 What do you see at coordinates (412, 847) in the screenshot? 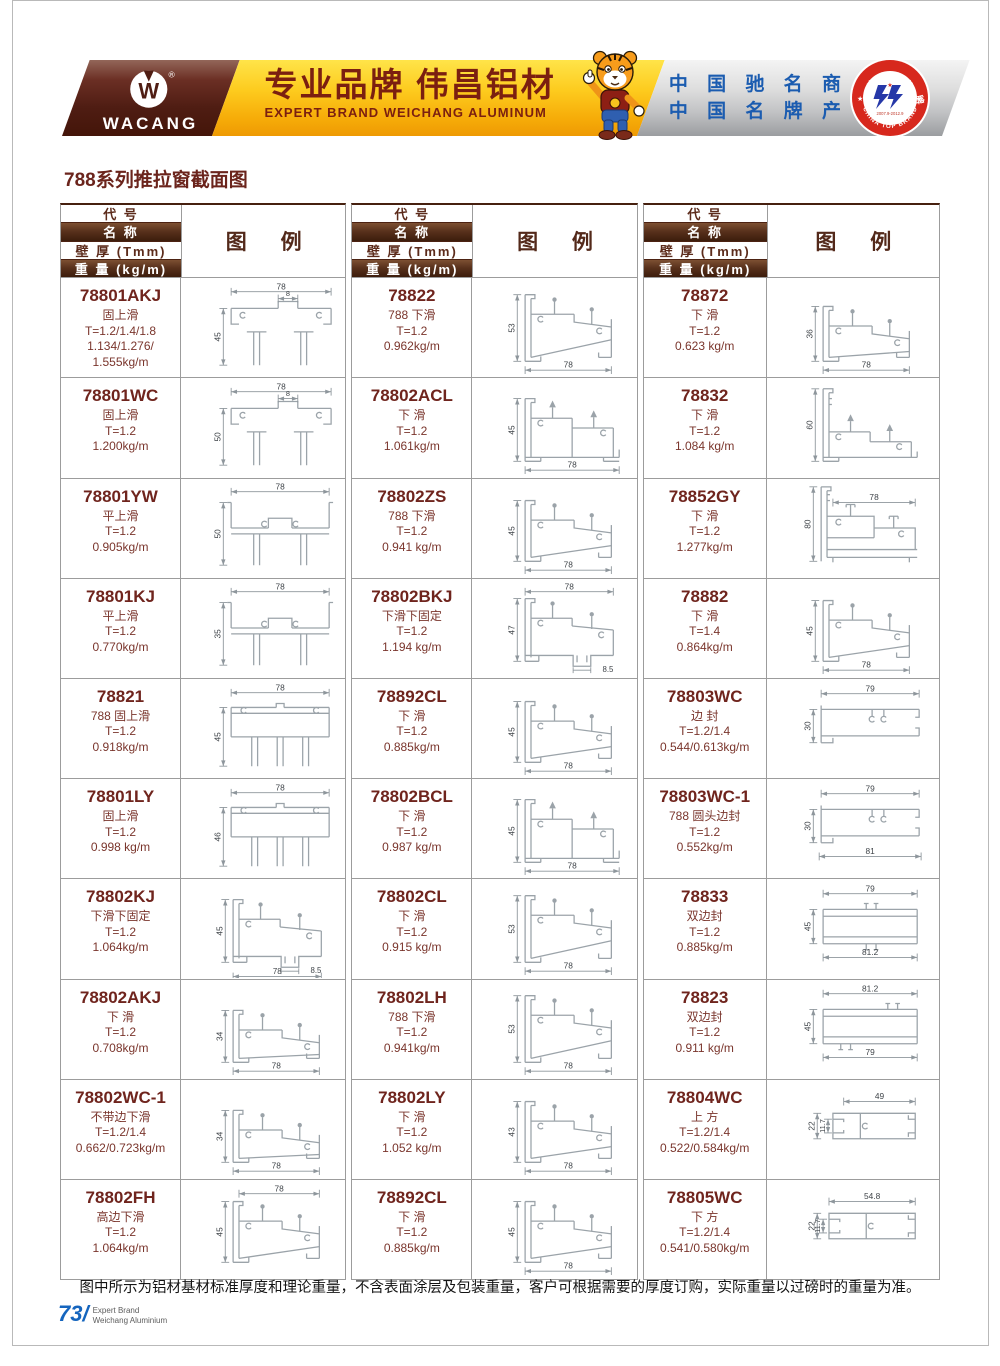
I see `profile-weight: 0.987 kg/m` at bounding box center [412, 847].